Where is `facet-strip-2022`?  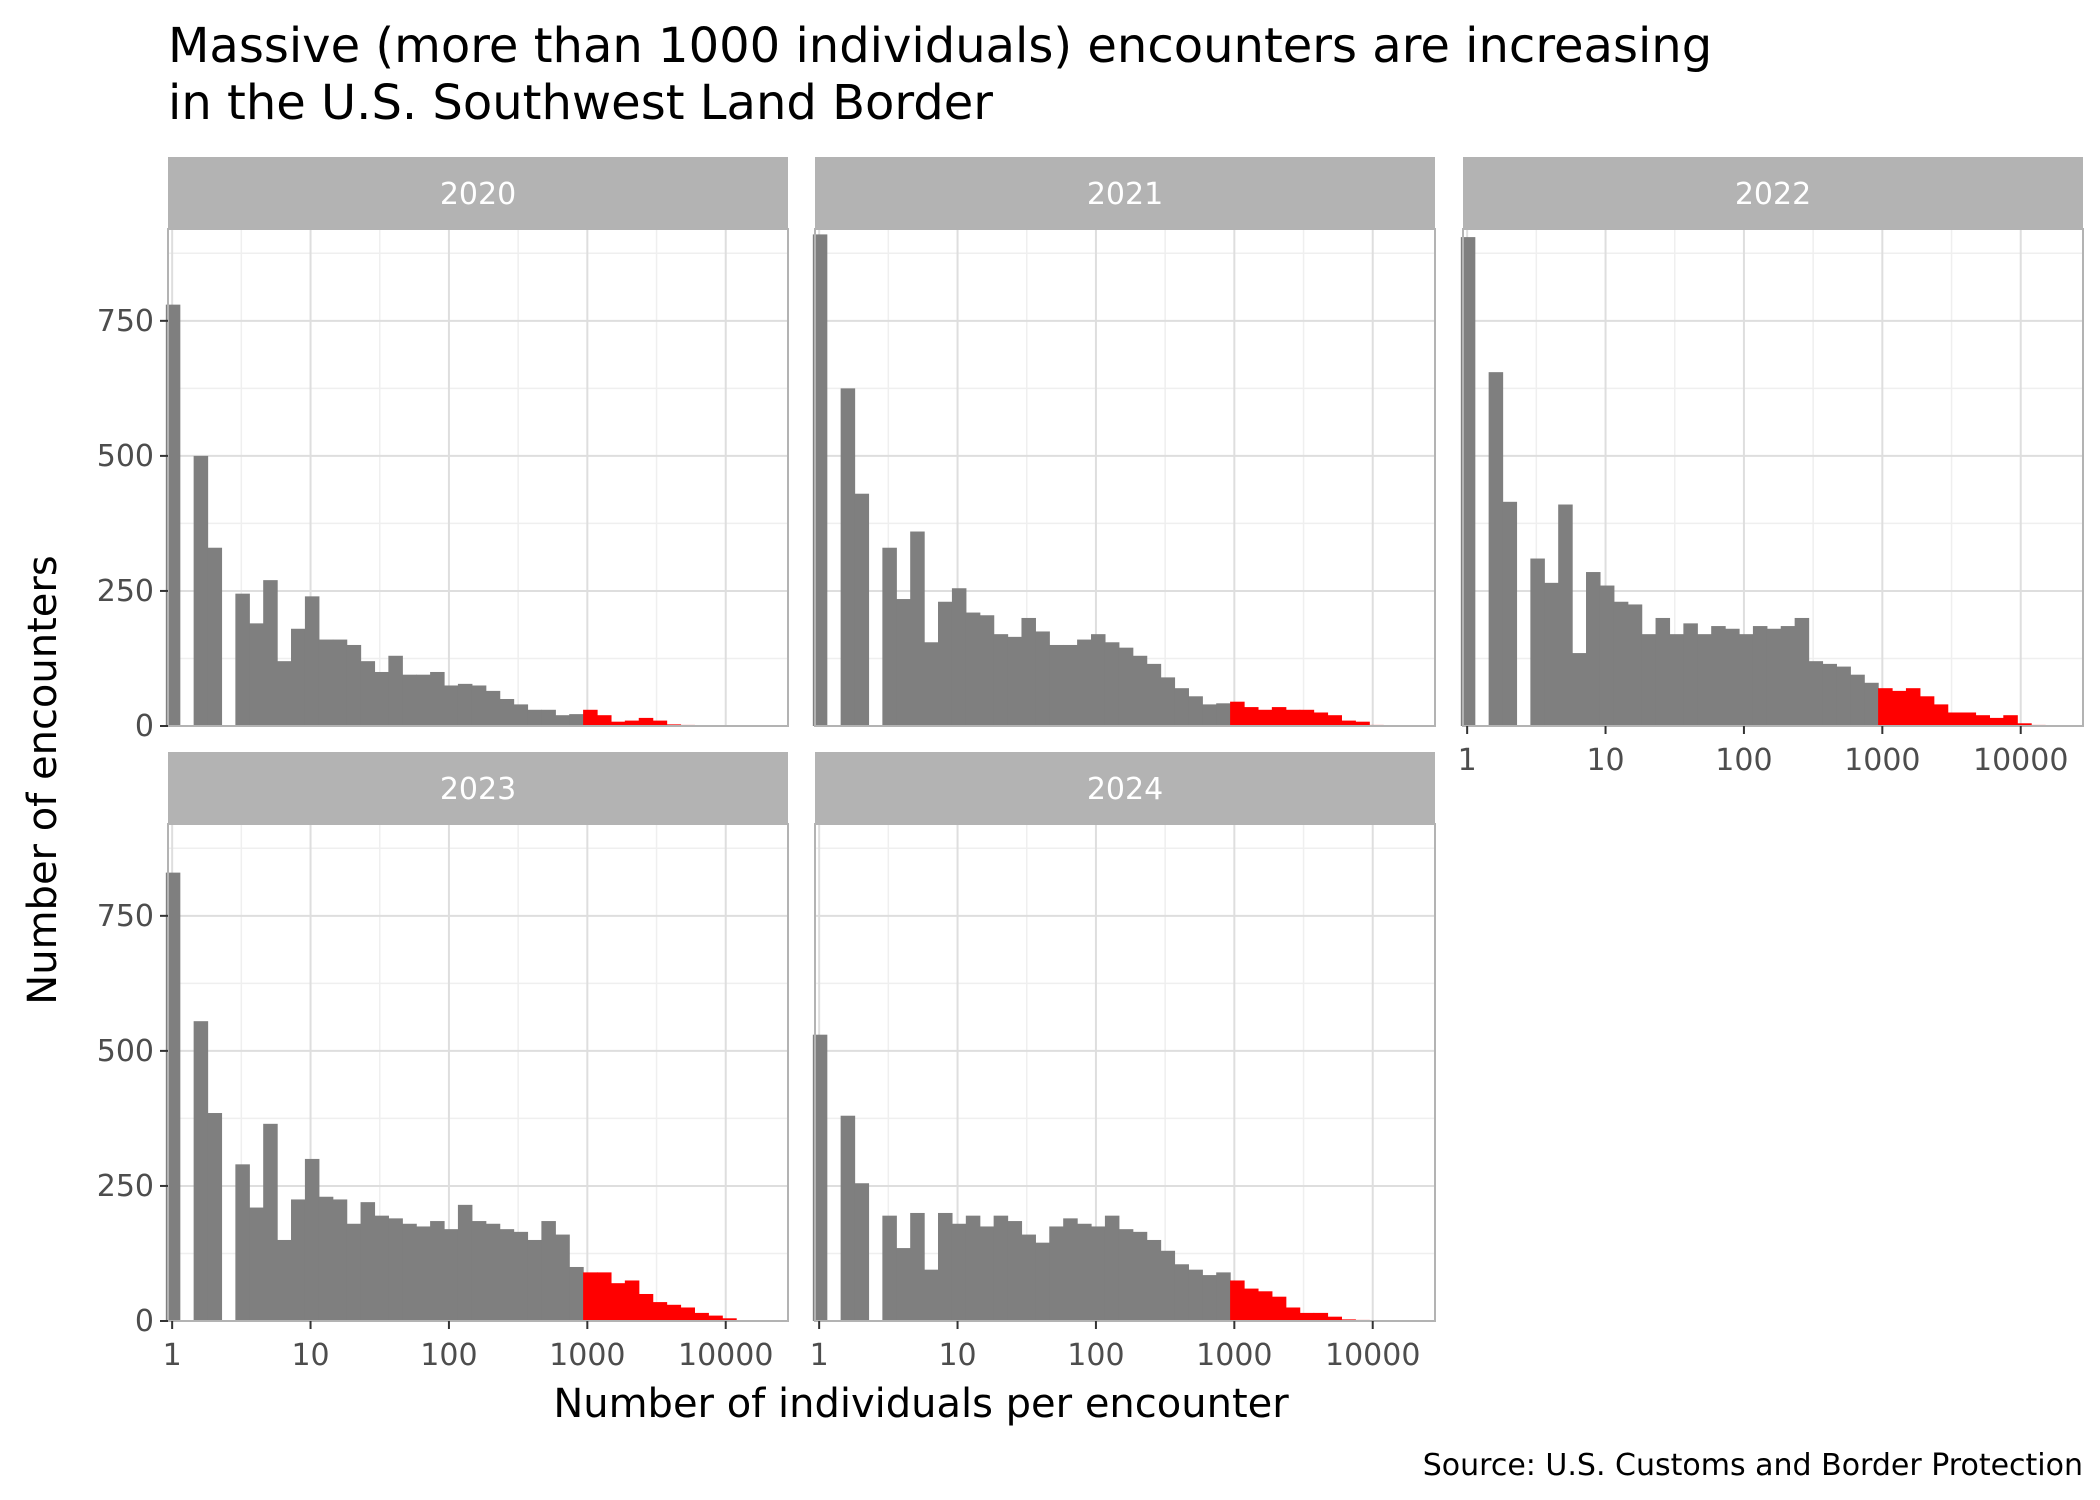
facet-strip-2022 is located at coordinates (1773, 193).